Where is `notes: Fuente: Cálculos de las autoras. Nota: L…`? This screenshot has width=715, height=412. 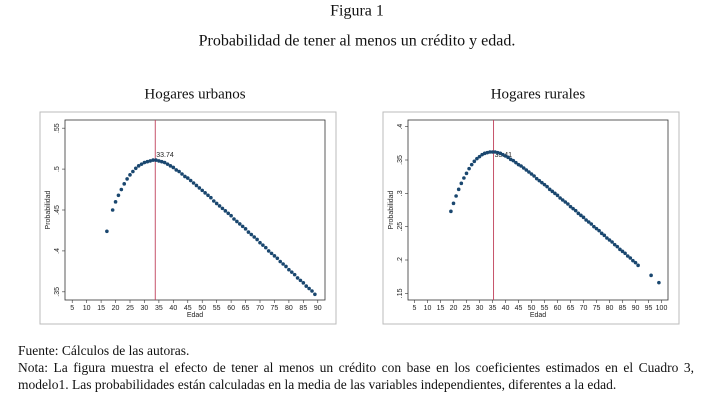
notes: Fuente: Cálculos de las autoras. Nota: L… is located at coordinates (356, 367).